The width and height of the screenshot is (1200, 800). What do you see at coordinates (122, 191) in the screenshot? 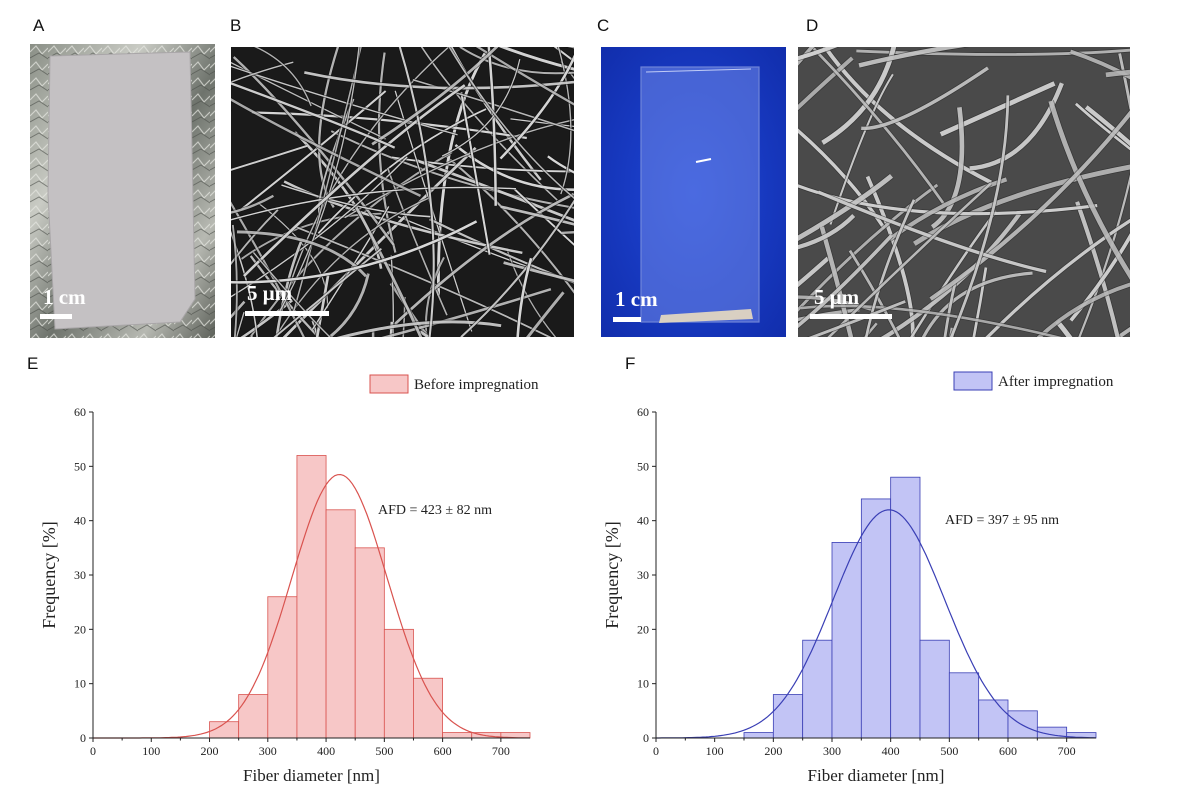
I see `photo-membrane-on-foil: 1 cm` at bounding box center [122, 191].